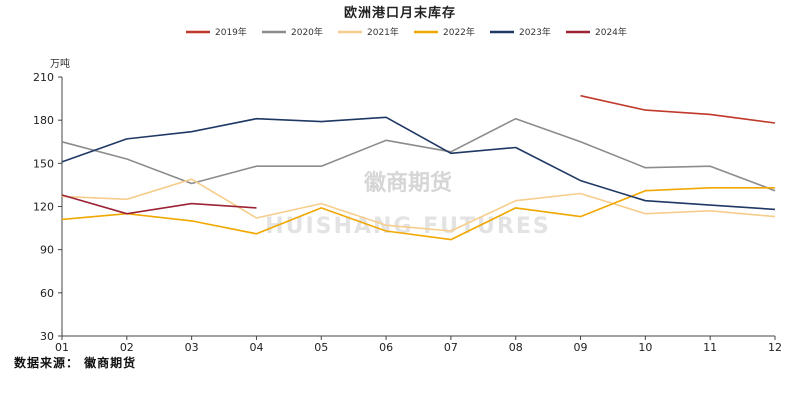  What do you see at coordinates (451, 347) in the screenshot?
I see `x-tick-label: 07` at bounding box center [451, 347].